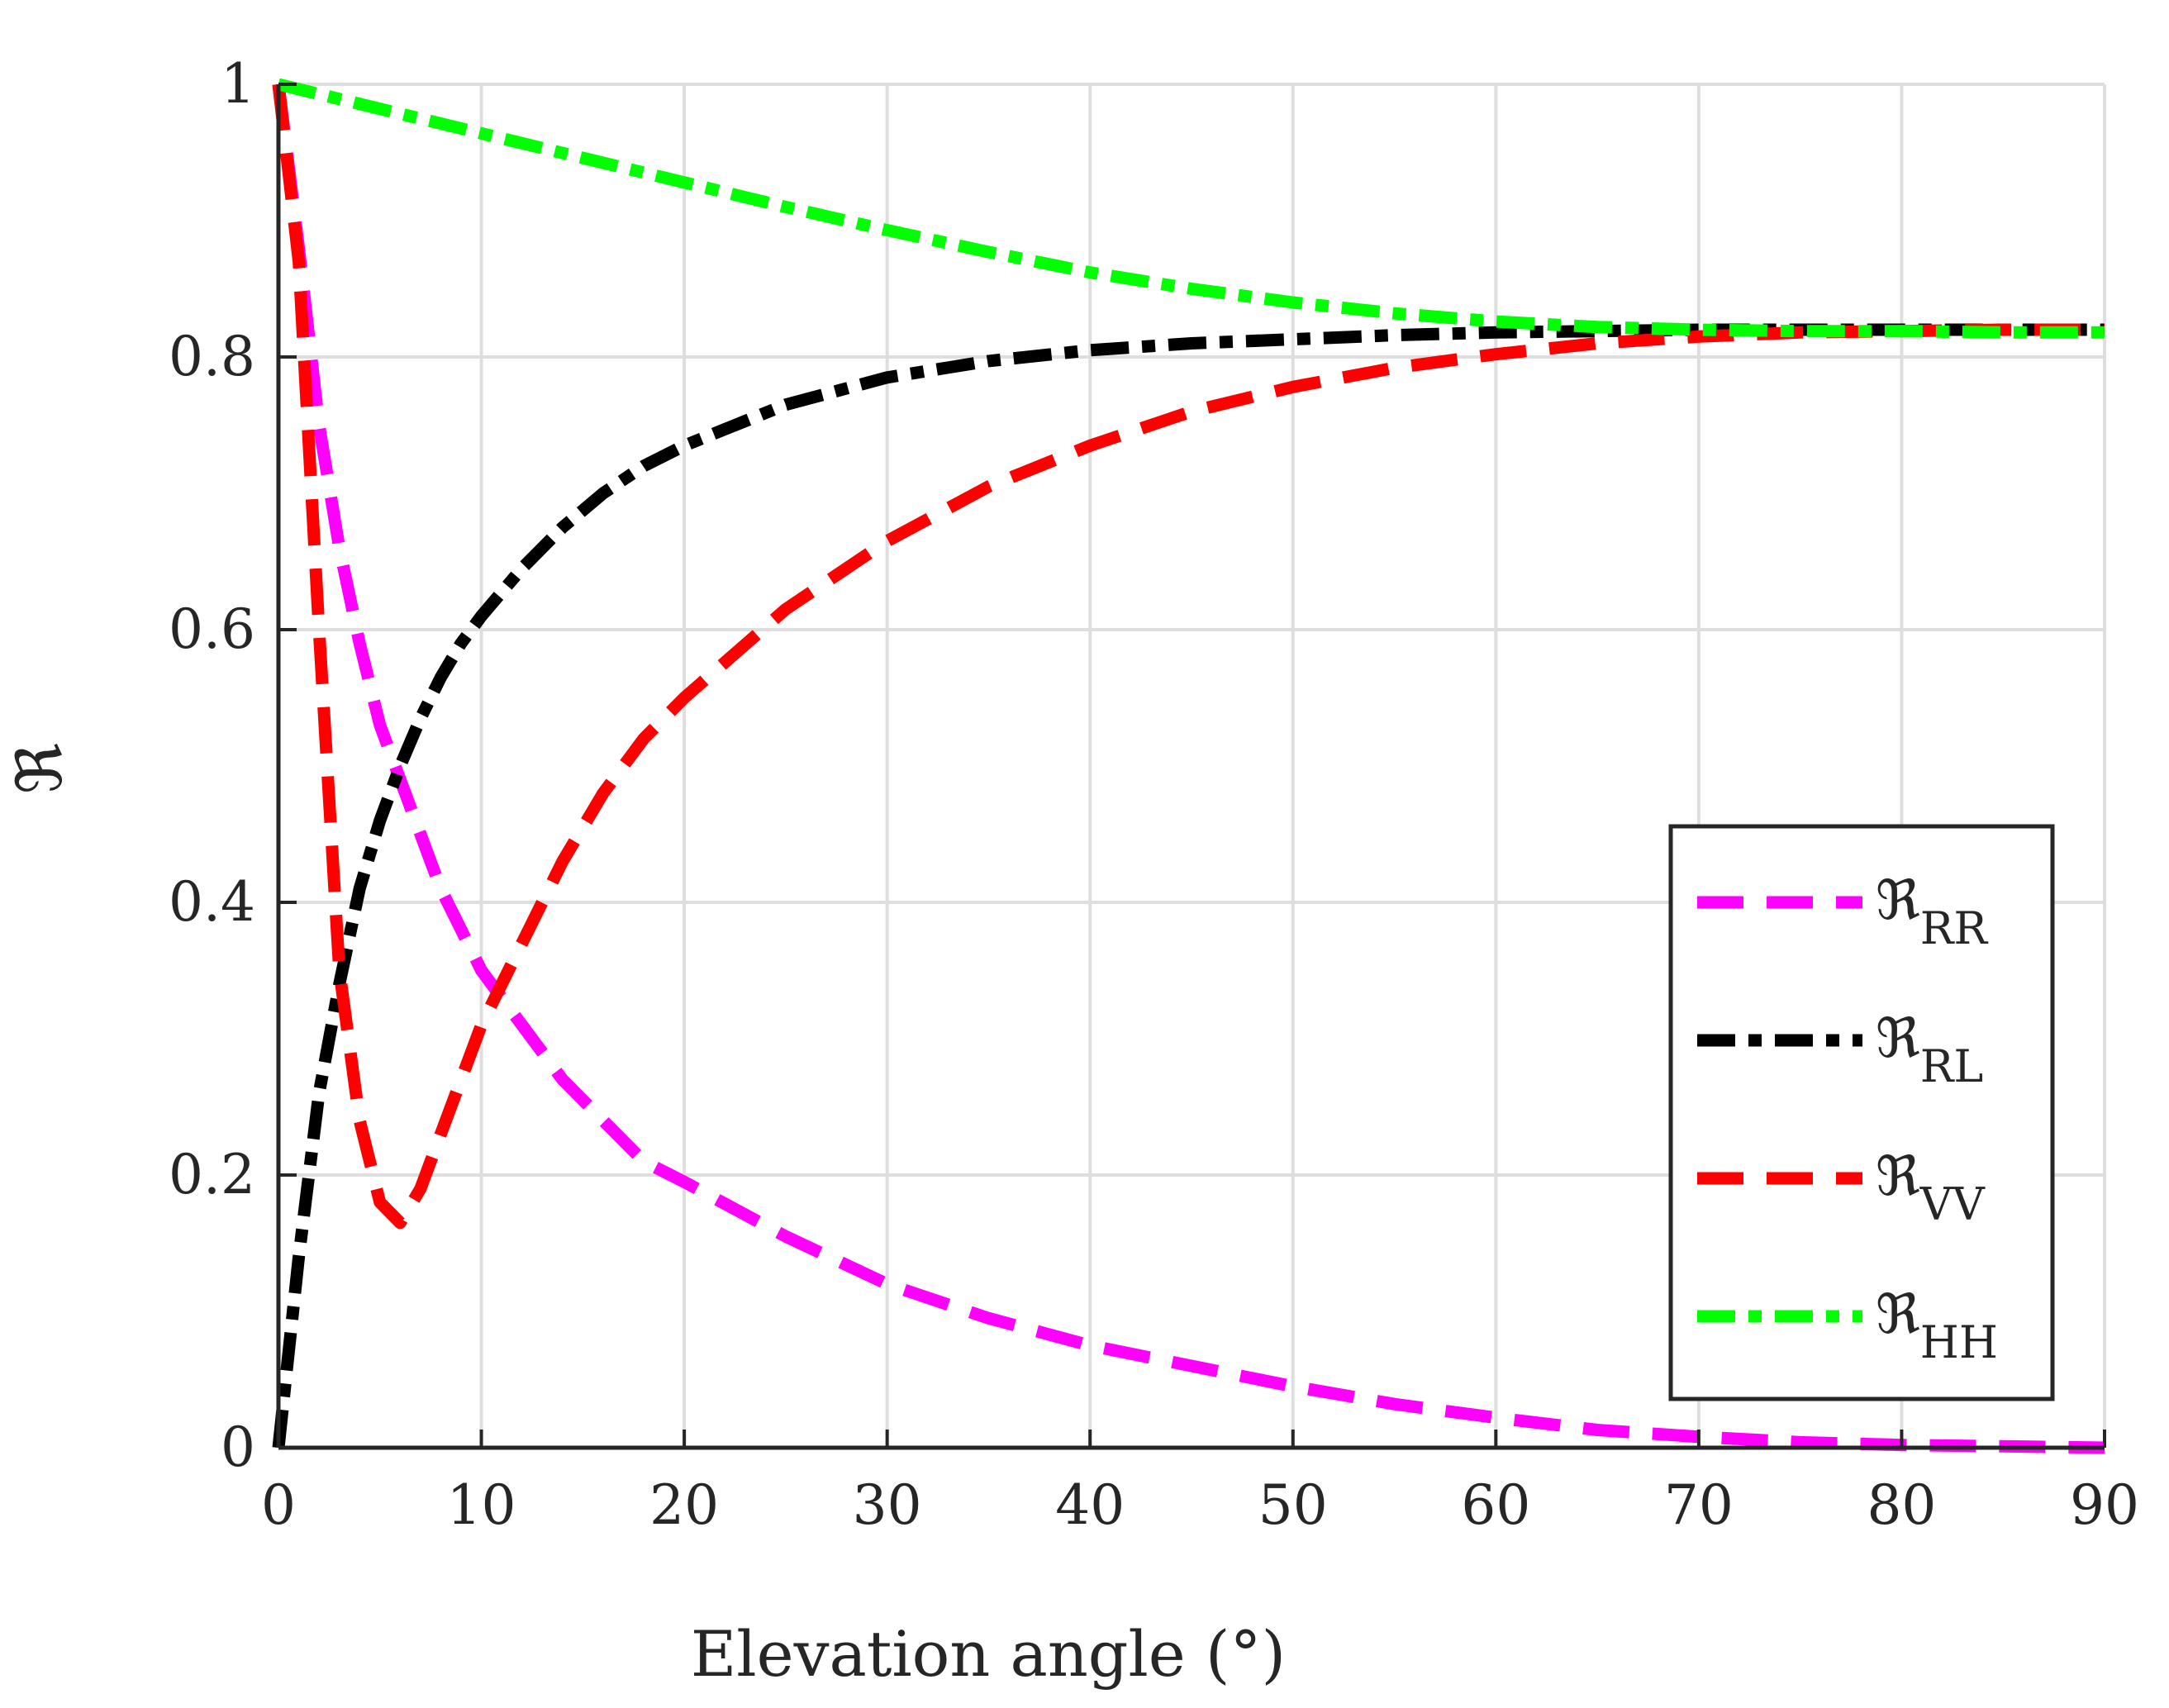 This screenshot has height=1708, width=2169. What do you see at coordinates (481, 1505) in the screenshot?
I see `x-tick-label: 10` at bounding box center [481, 1505].